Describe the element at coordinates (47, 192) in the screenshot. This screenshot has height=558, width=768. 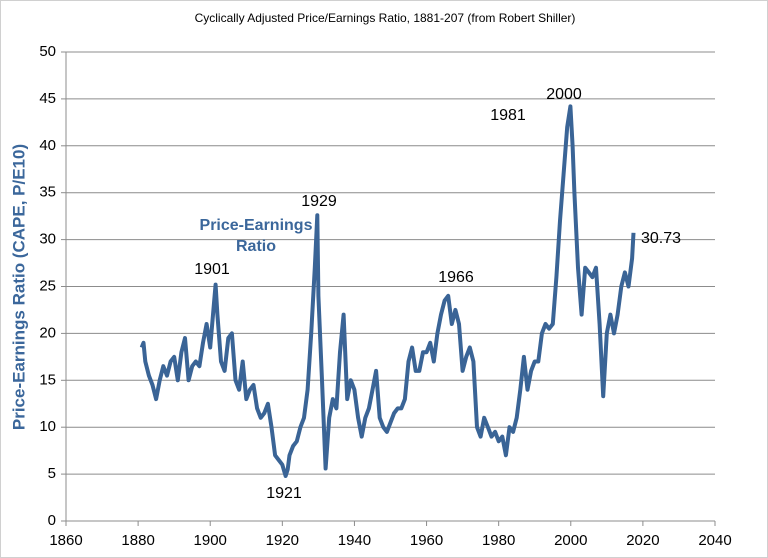
I see `y-tick-label: 35` at that location.